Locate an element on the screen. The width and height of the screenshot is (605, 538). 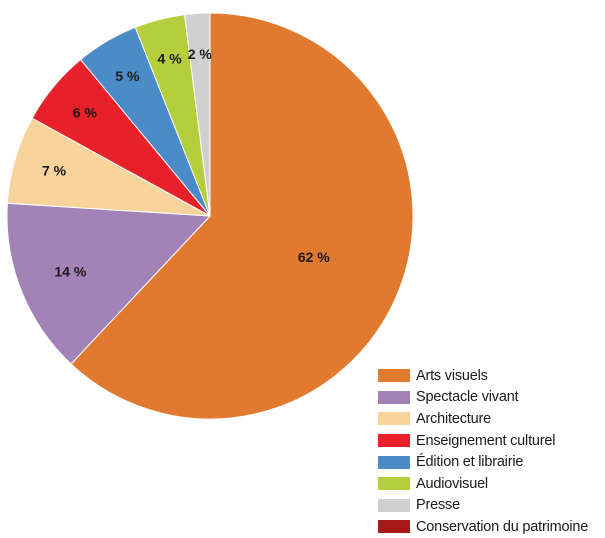
data-label-audiovisuel: 4 % is located at coordinates (170, 59).